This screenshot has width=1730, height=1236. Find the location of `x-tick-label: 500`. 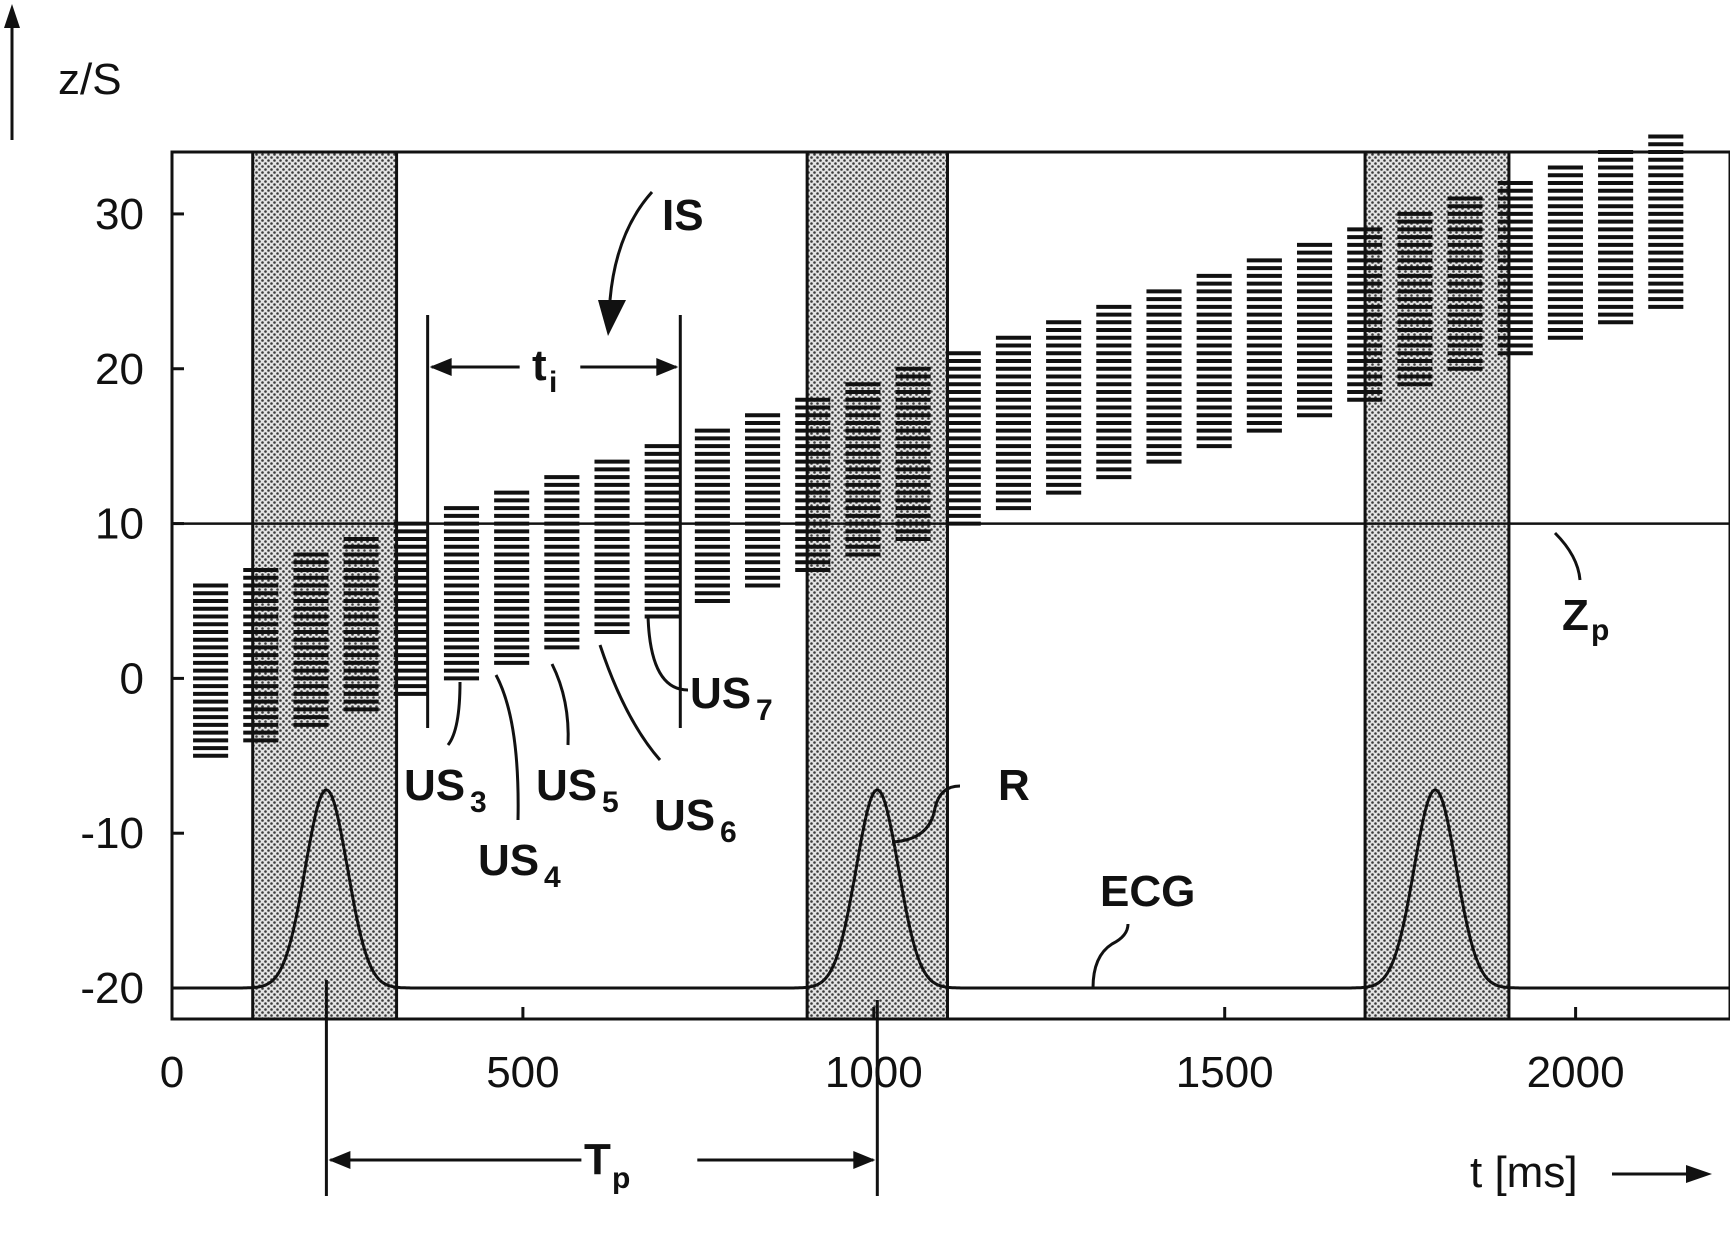

x-tick-label: 500 is located at coordinates (522, 1072).